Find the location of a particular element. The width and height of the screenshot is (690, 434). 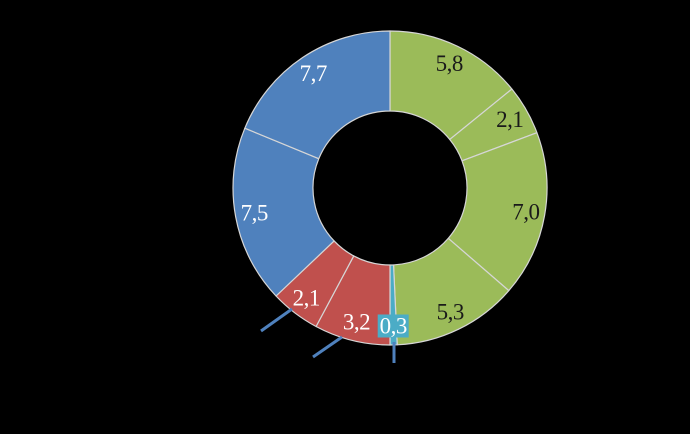

data-label-1: 2,1 is located at coordinates (509, 119).